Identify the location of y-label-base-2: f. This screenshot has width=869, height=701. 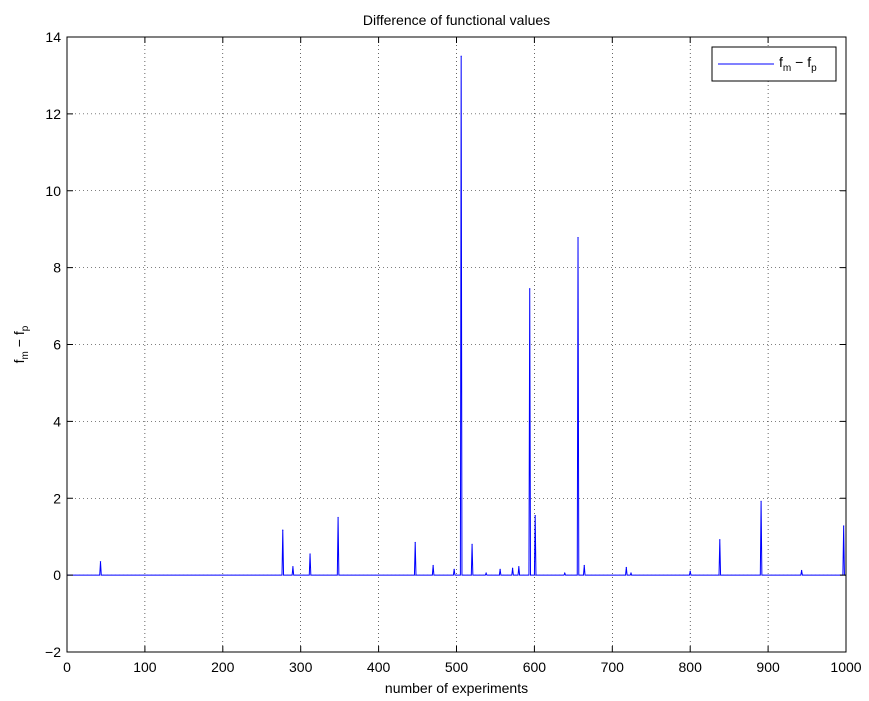
(19, 333).